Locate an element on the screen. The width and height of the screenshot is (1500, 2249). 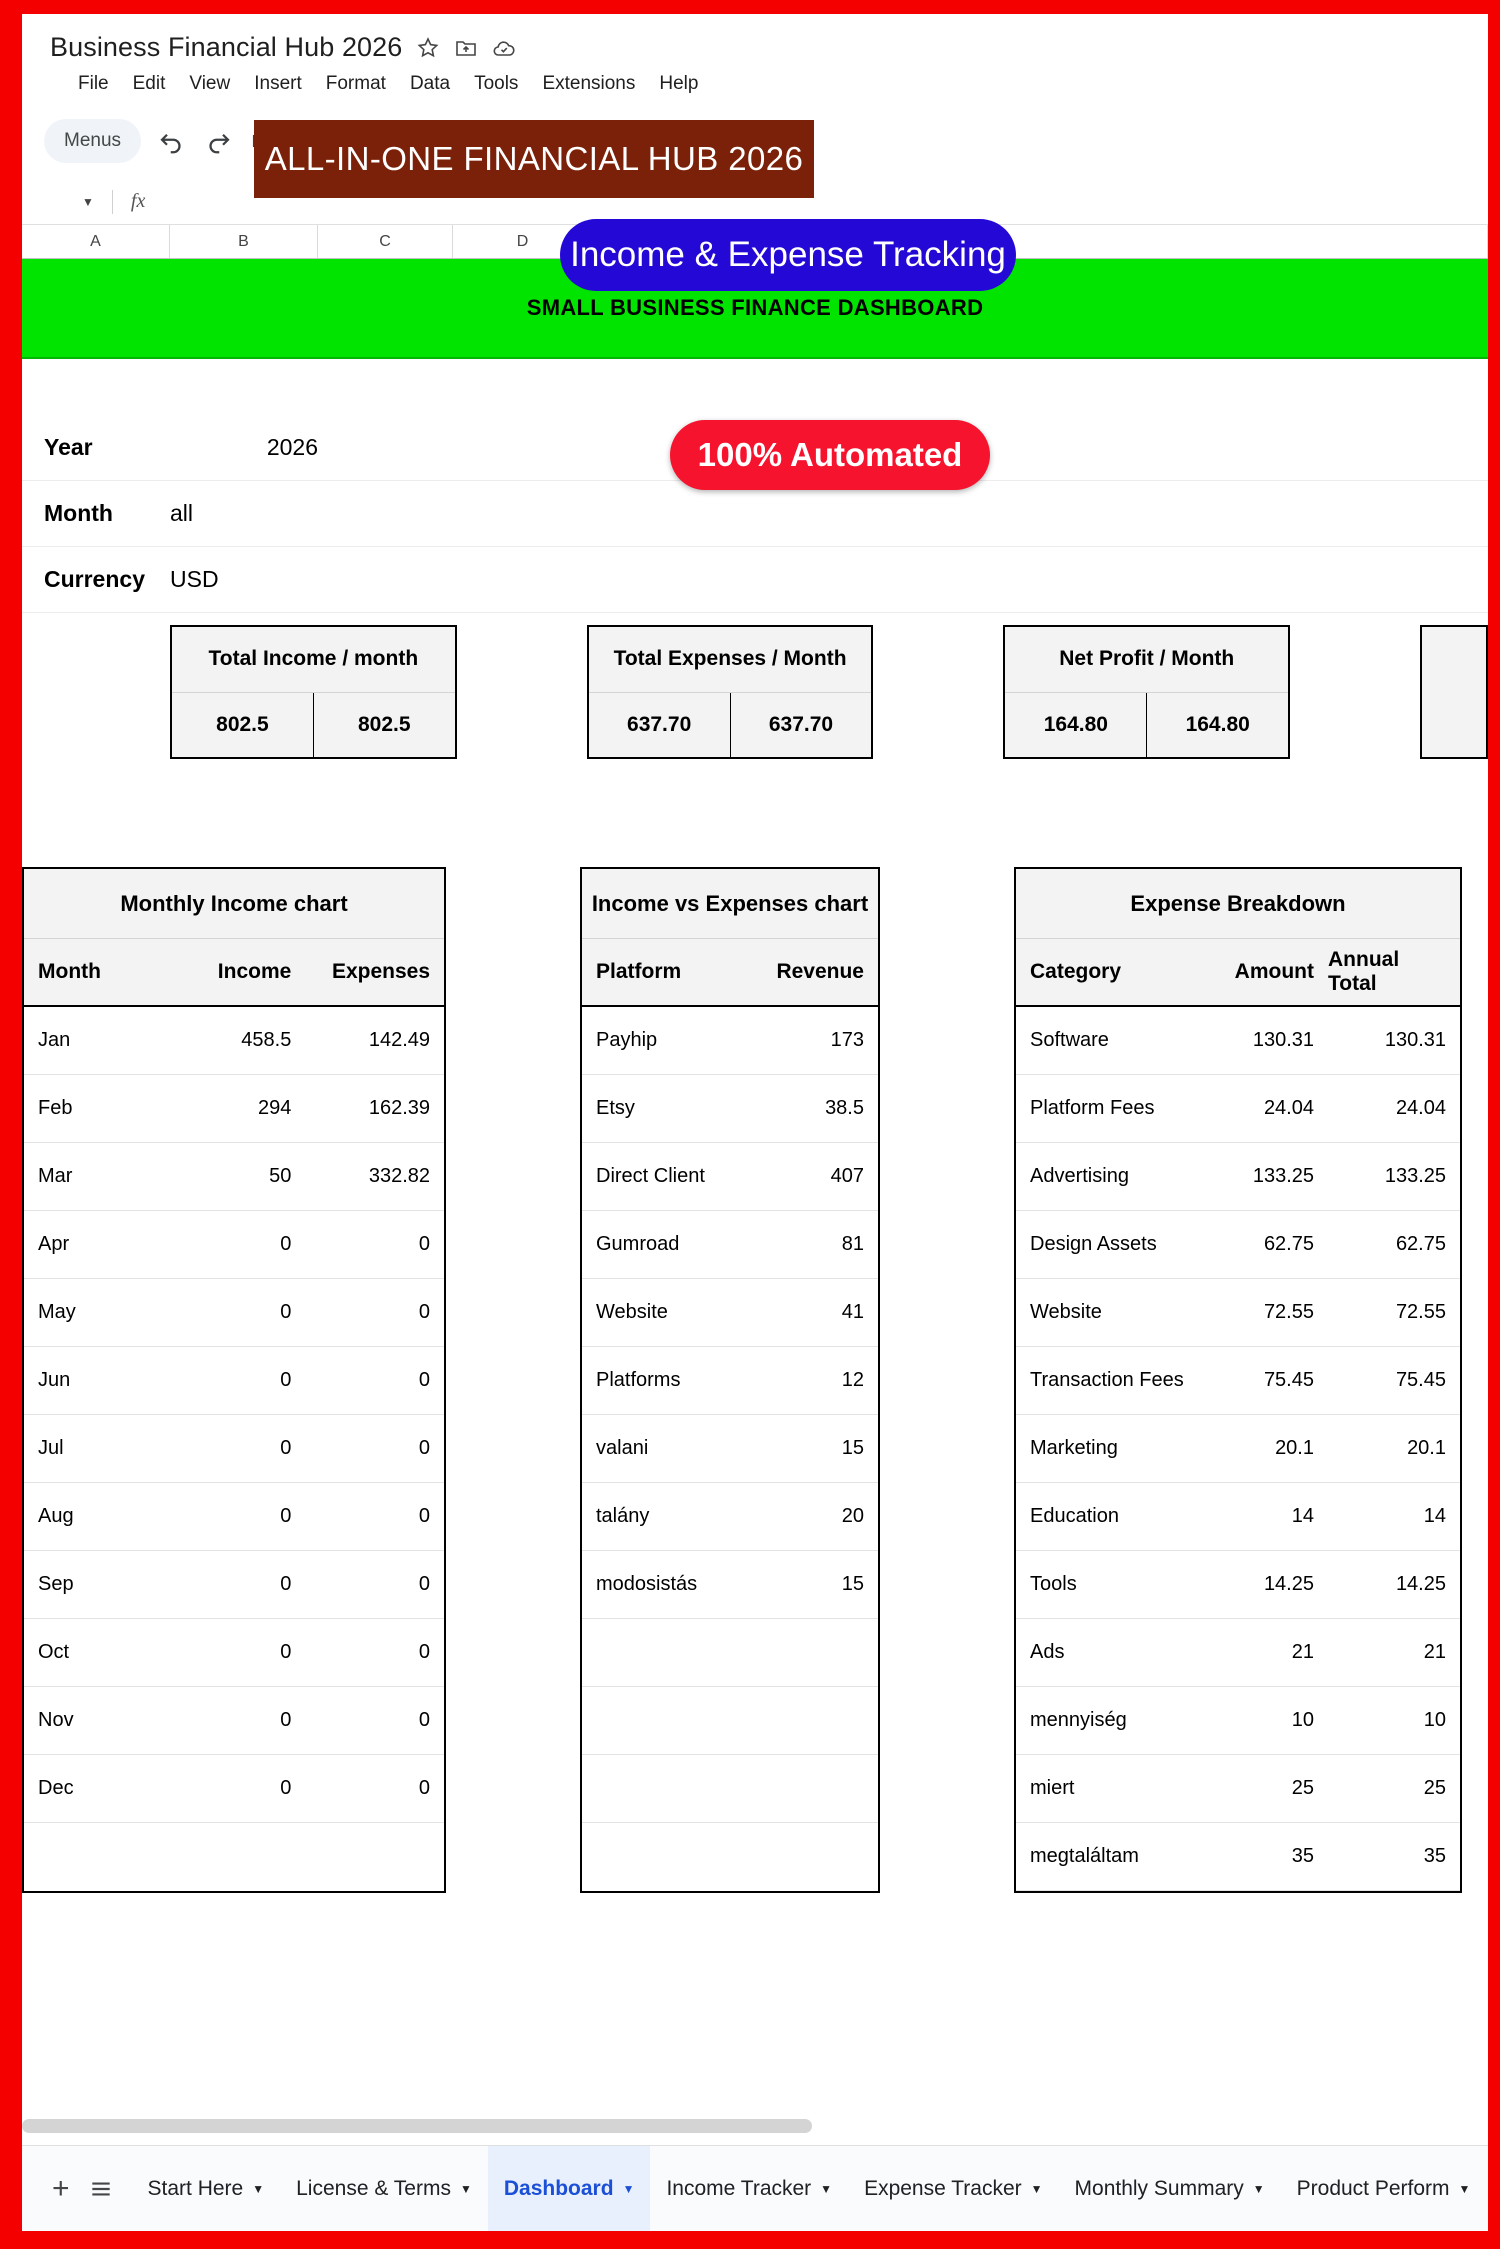
table-row: Platforms 12 is located at coordinates (730, 1381).